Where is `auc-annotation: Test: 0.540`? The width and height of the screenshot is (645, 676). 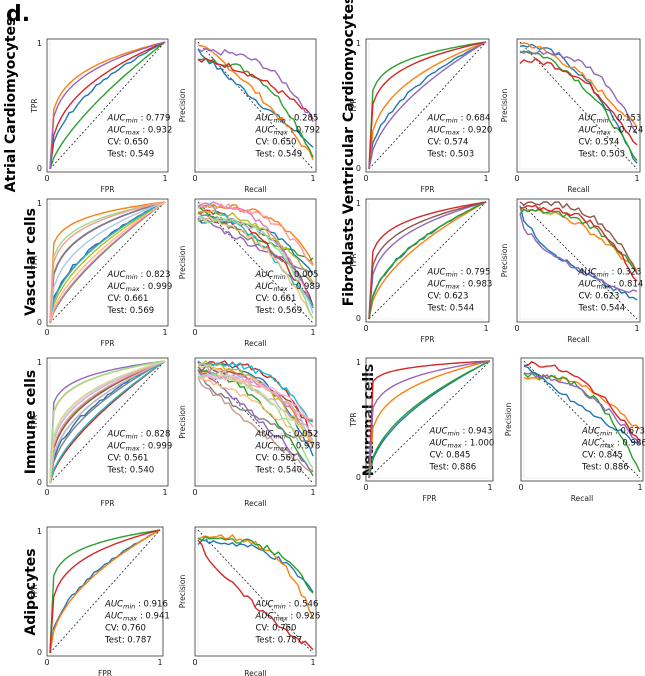 auc-annotation: Test: 0.540 is located at coordinates (131, 471).